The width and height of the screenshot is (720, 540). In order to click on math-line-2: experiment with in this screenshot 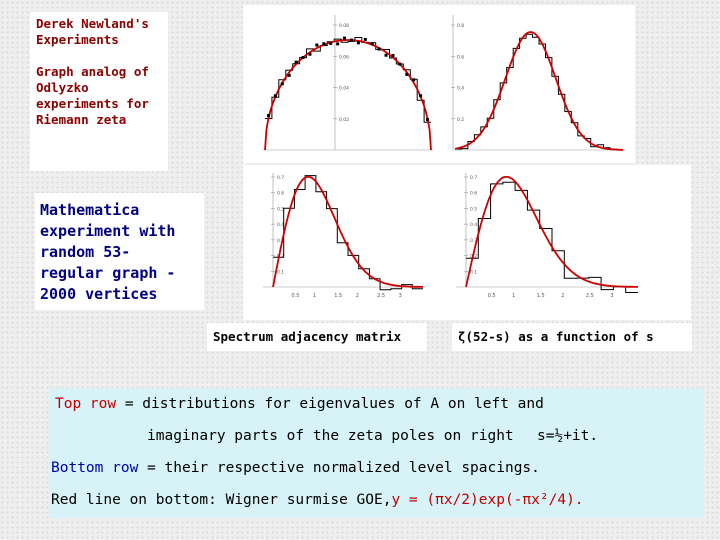, I will do `click(108, 231)`.